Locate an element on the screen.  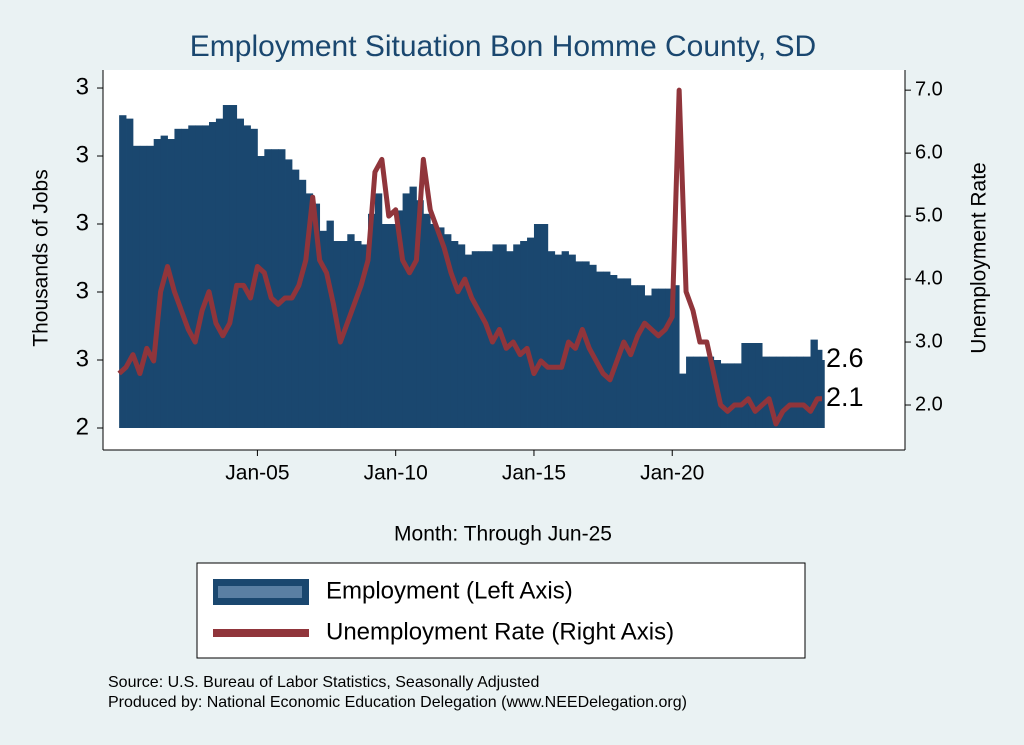
end-label: 2.1 is located at coordinates (845, 397).